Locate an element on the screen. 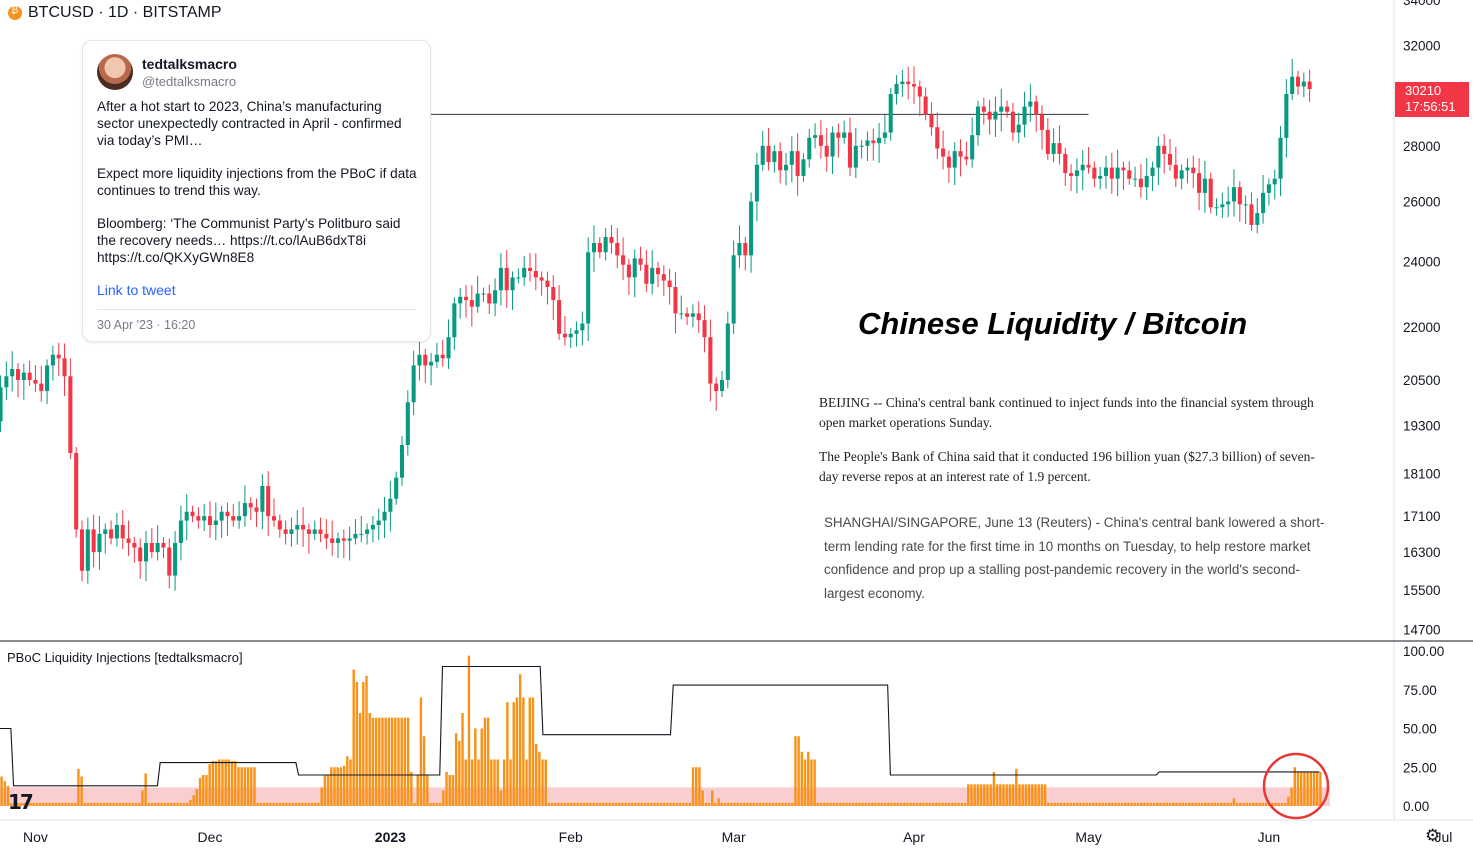  x-tick-label: 2023 is located at coordinates (390, 837).